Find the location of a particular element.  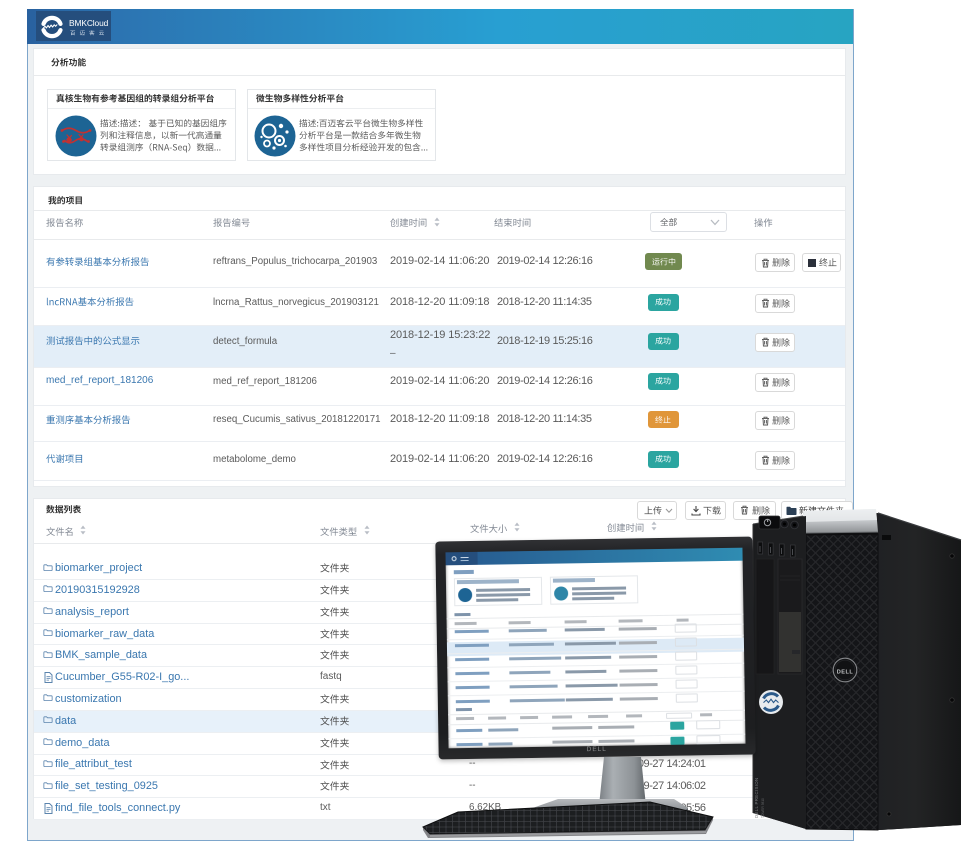

svg-text: DELL is located at coordinates (845, 673).